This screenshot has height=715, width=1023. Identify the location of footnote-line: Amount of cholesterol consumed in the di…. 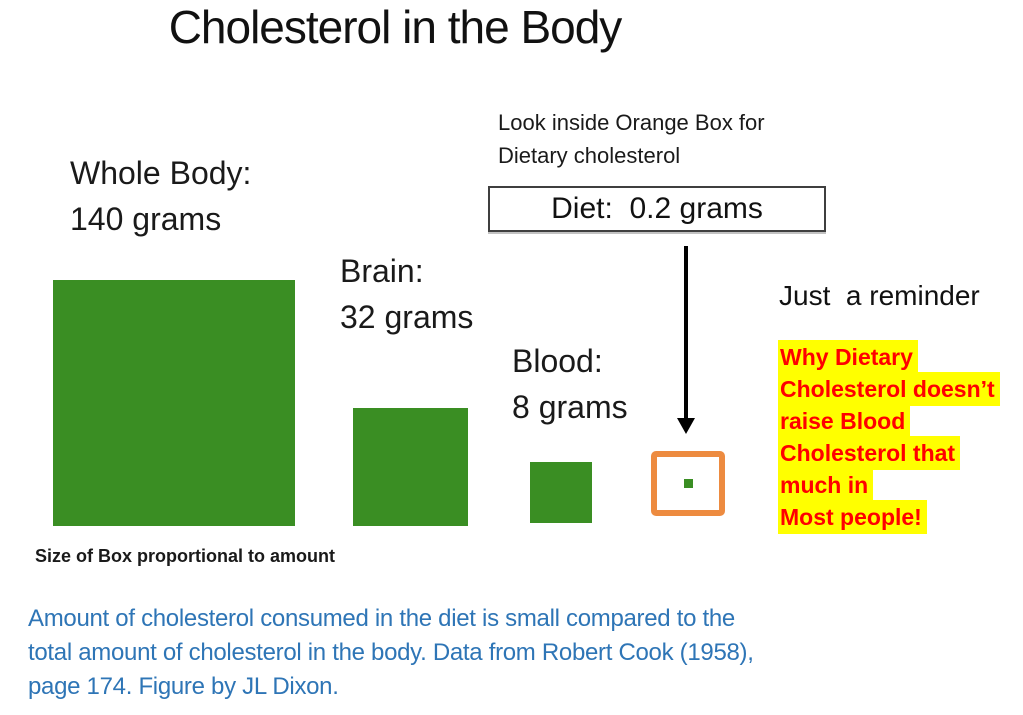
(381, 618).